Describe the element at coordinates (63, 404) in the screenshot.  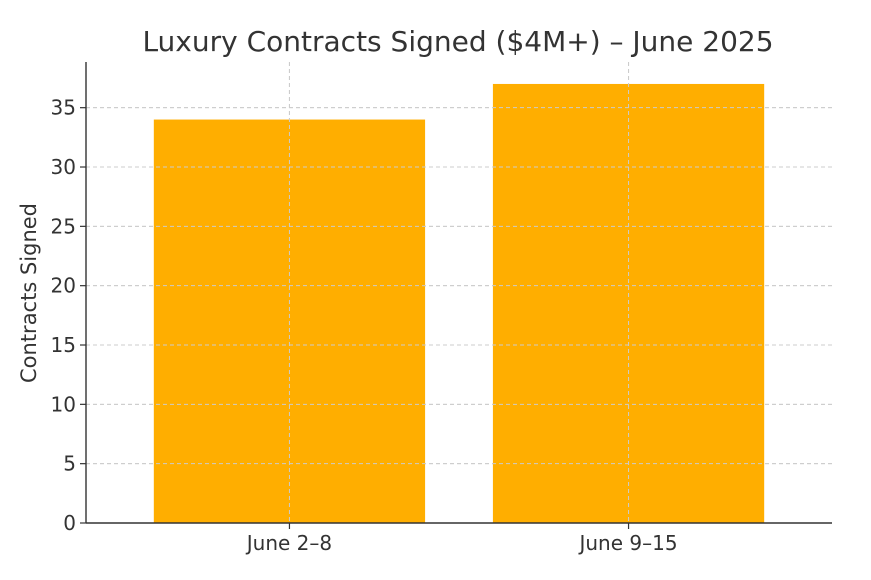
I see `y-tick-label: 10` at that location.